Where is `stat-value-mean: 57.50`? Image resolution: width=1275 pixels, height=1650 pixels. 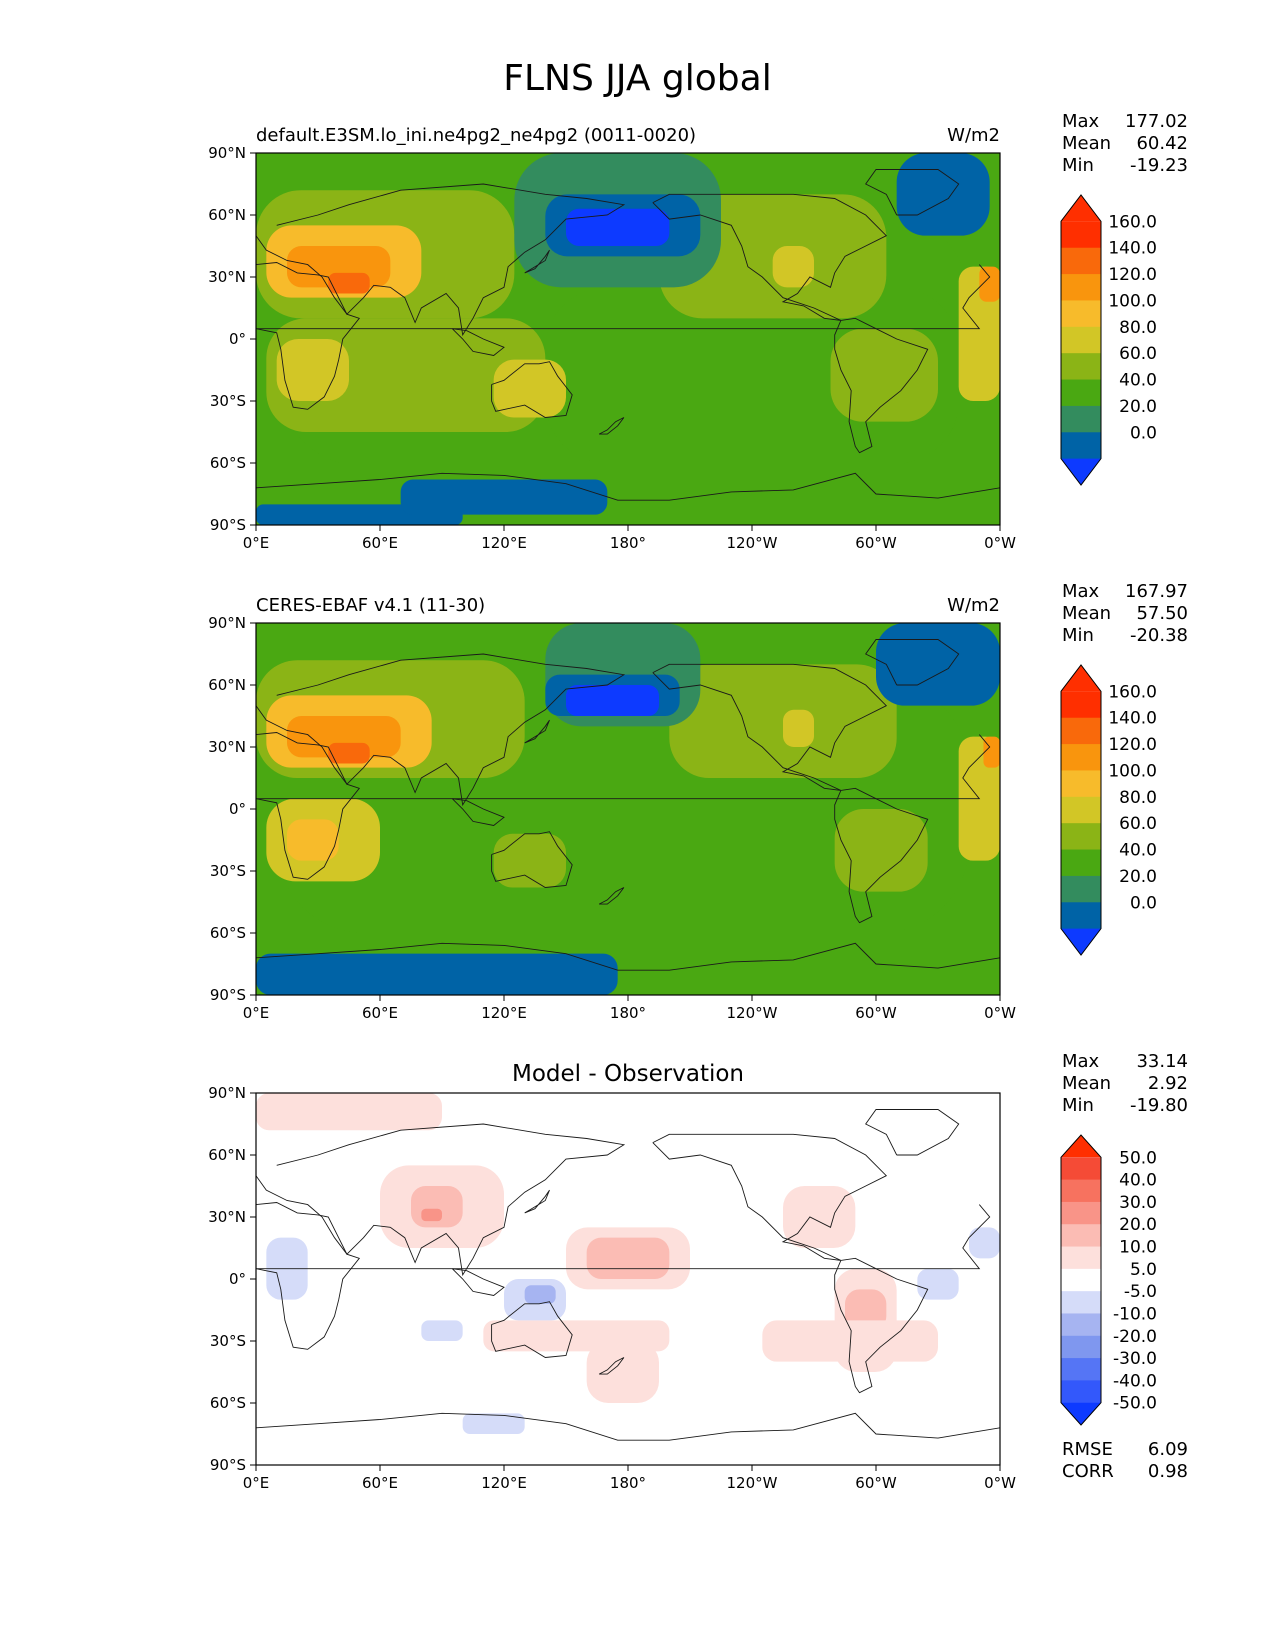
stat-value-mean: 57.50 is located at coordinates (1162, 613).